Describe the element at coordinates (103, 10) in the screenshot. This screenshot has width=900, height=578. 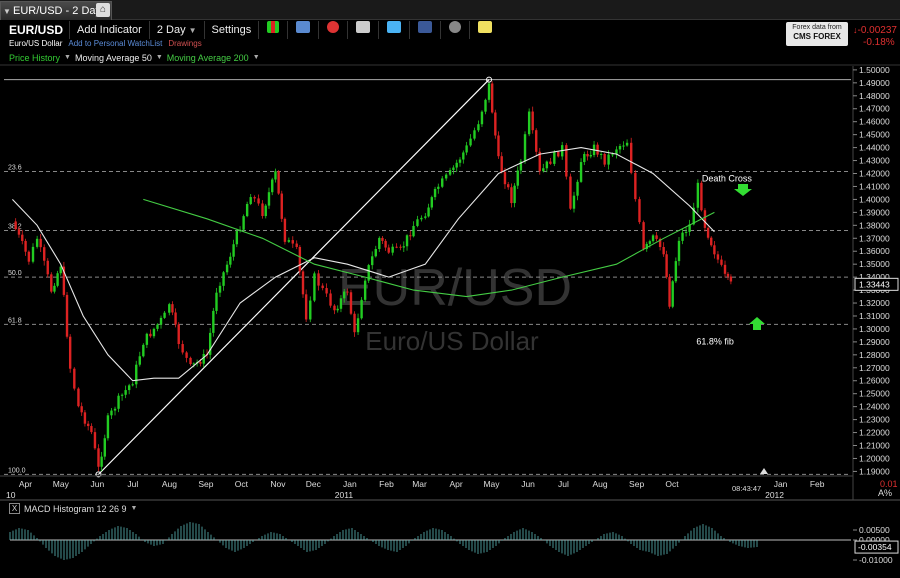
I see `new-tab-icon: ⌂` at that location.